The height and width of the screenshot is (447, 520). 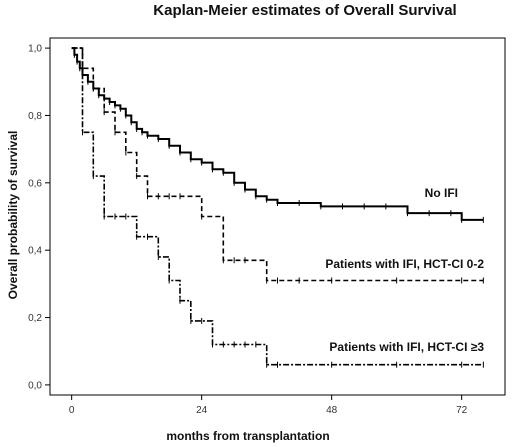 What do you see at coordinates (35, 318) in the screenshot?
I see `y-tick-label: 0,2` at bounding box center [35, 318].